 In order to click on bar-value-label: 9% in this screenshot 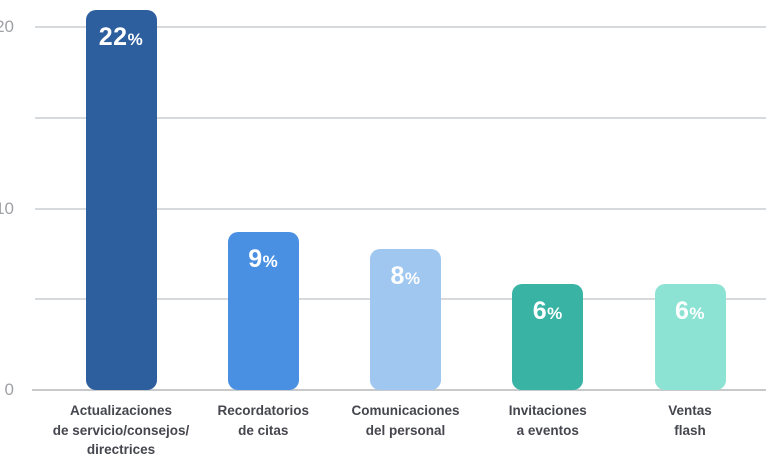, I will do `click(263, 259)`.